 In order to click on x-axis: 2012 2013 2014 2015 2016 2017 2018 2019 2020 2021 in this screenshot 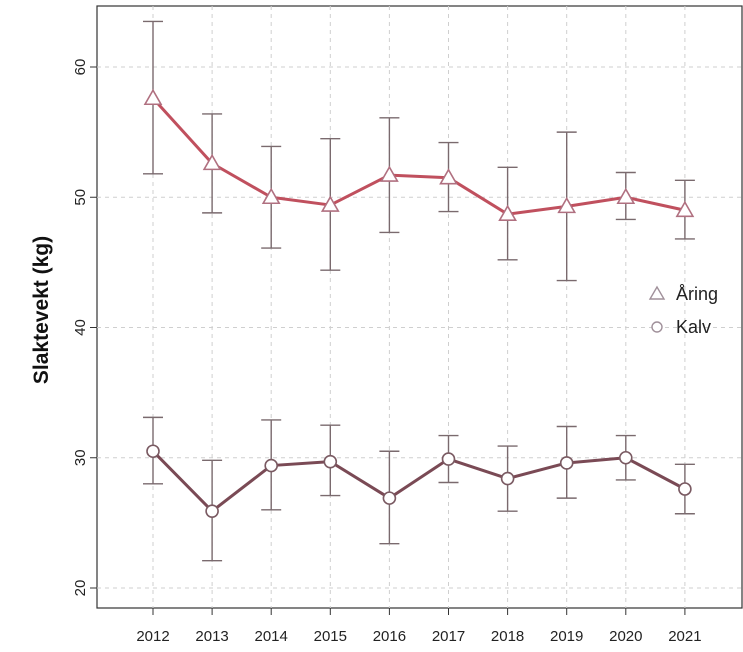, I will do `click(419, 626)`.